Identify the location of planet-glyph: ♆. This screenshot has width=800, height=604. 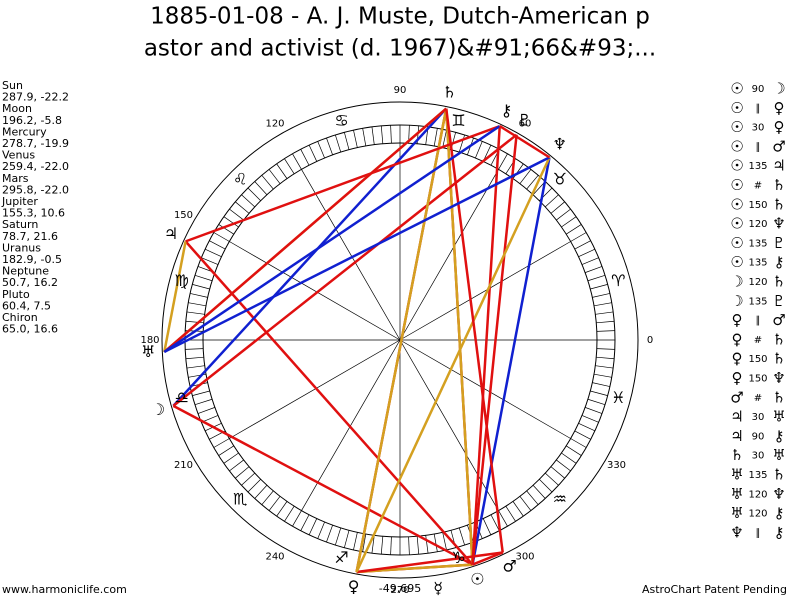
(559, 143).